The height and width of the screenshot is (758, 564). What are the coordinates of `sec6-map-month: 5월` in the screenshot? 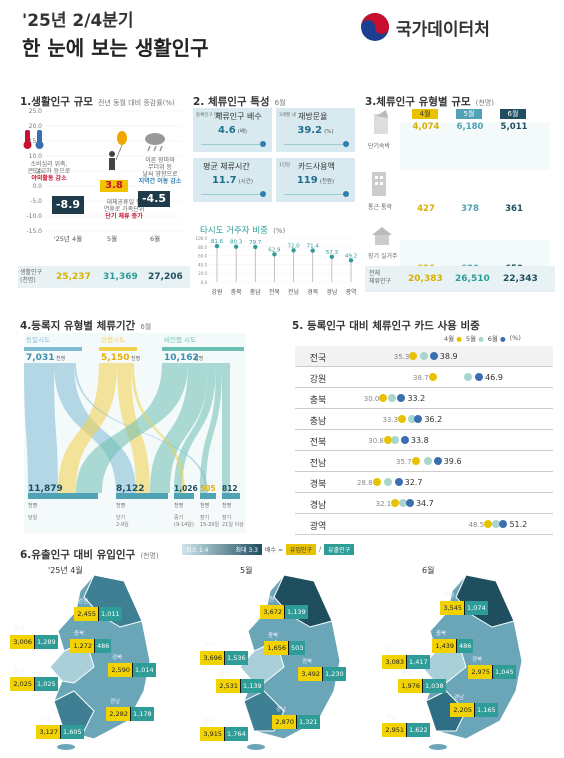 It's located at (246, 570).